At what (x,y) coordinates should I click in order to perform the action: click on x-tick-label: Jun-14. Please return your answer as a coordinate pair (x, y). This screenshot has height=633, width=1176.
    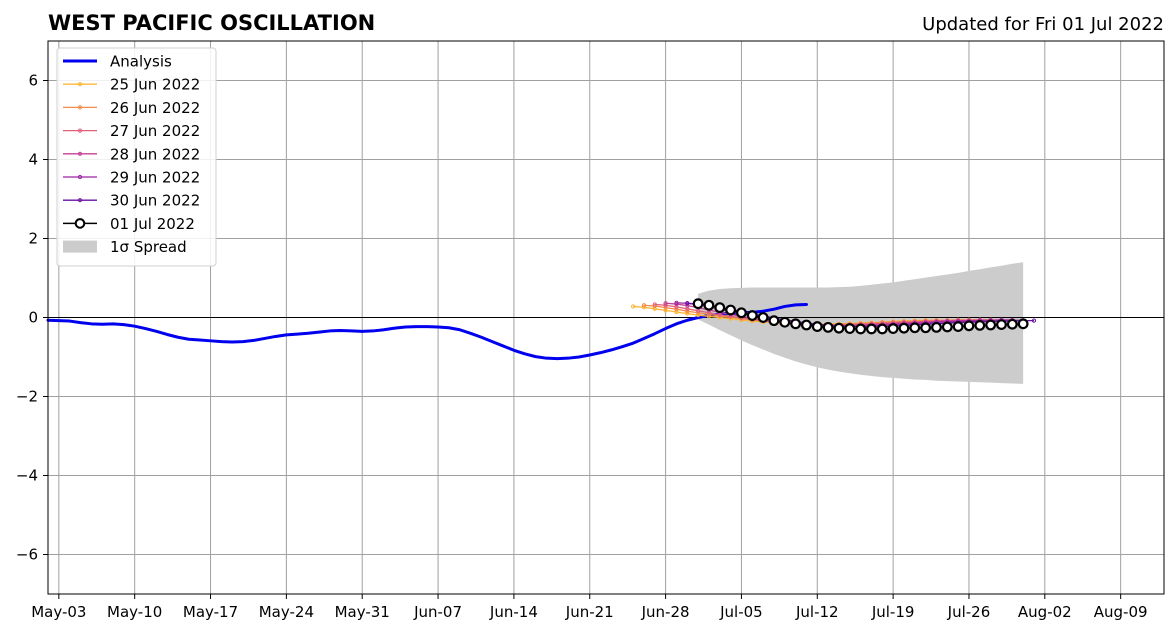
    Looking at the image, I should click on (513, 612).